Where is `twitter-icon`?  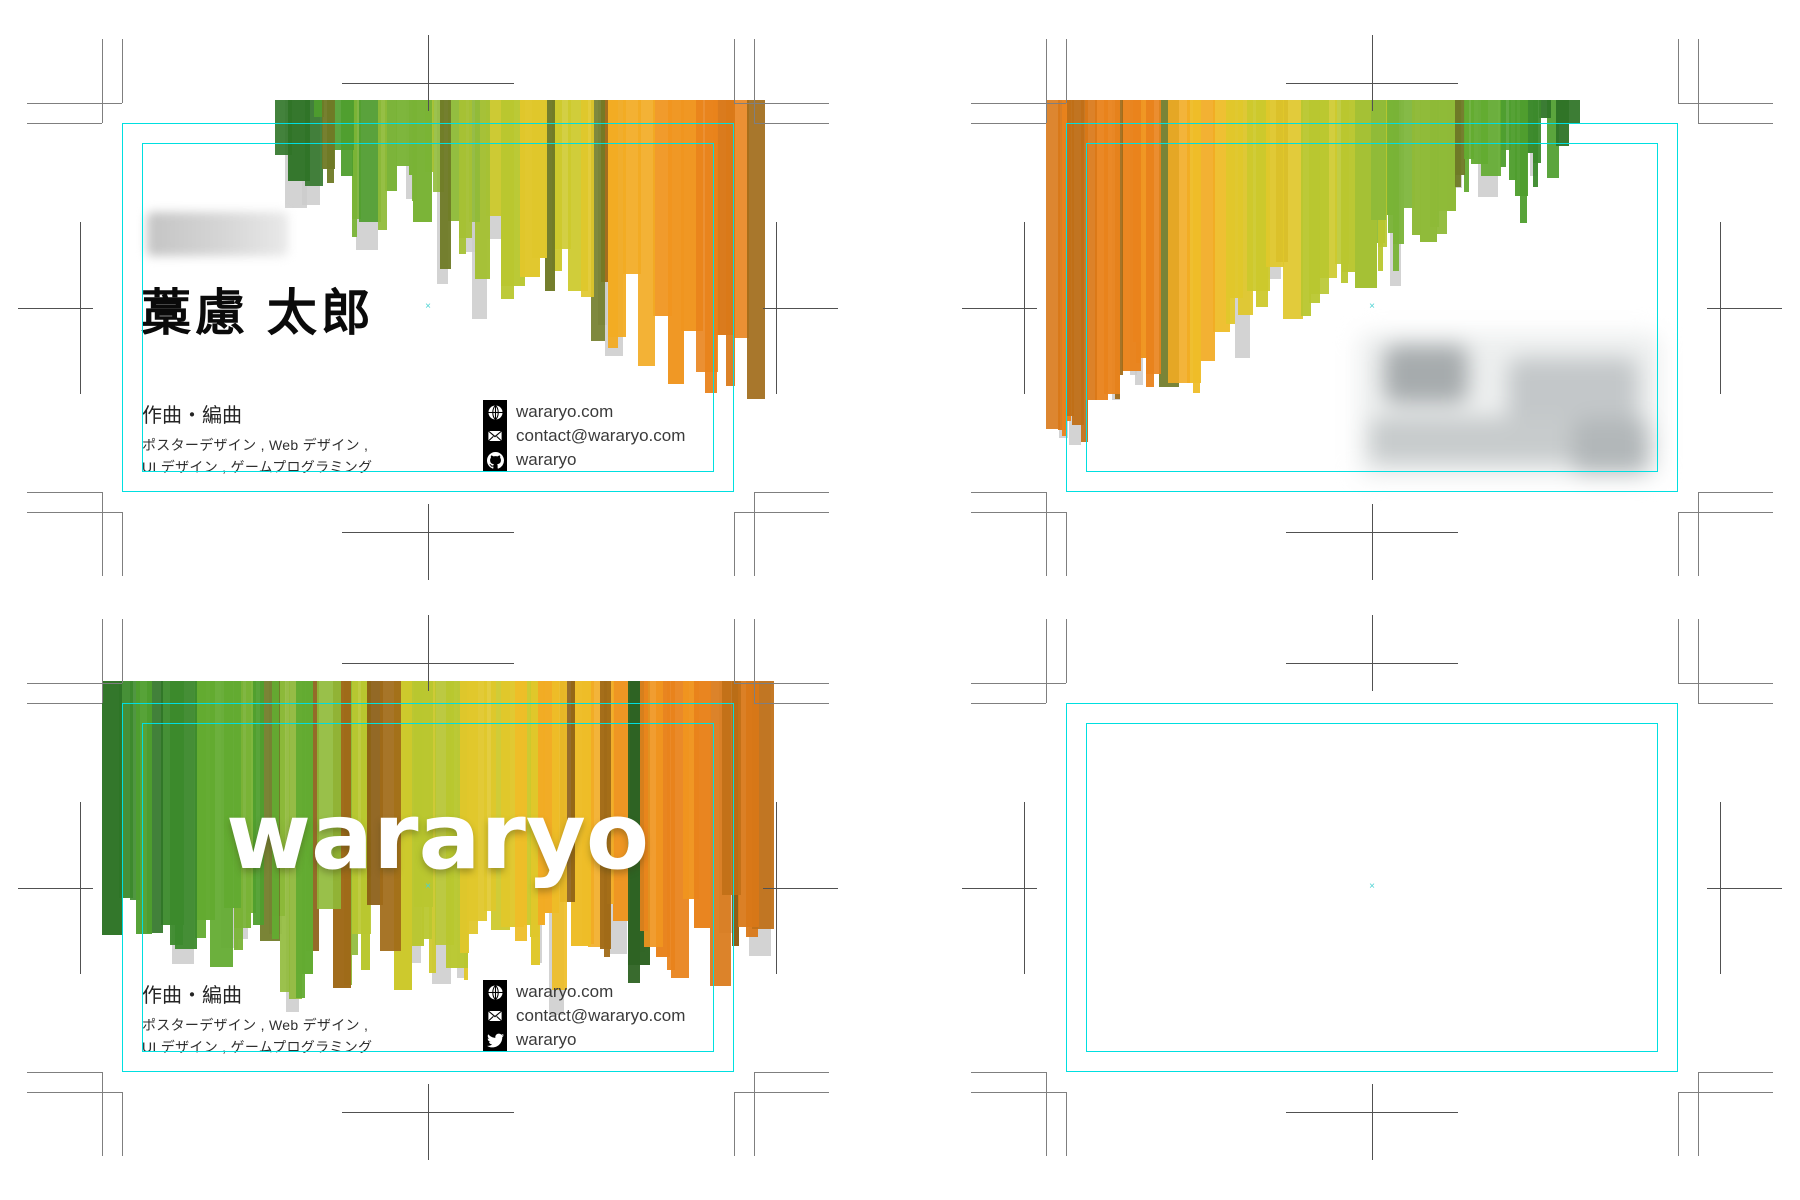
twitter-icon is located at coordinates (495, 1040).